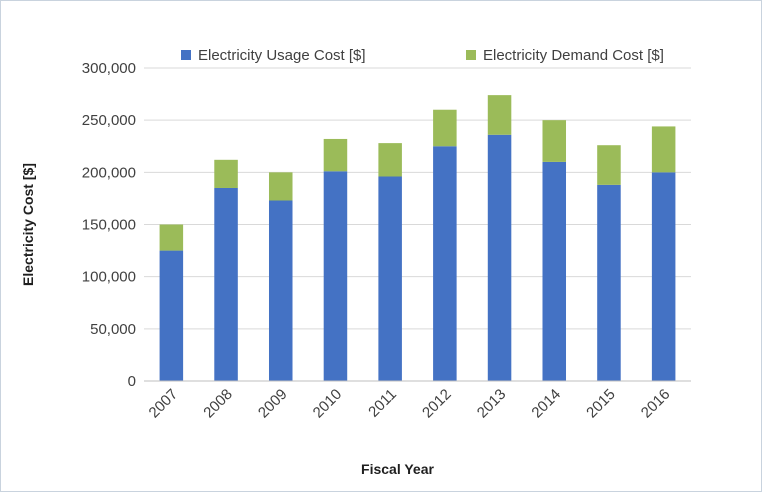  I want to click on bar-demand-2014, so click(554, 141).